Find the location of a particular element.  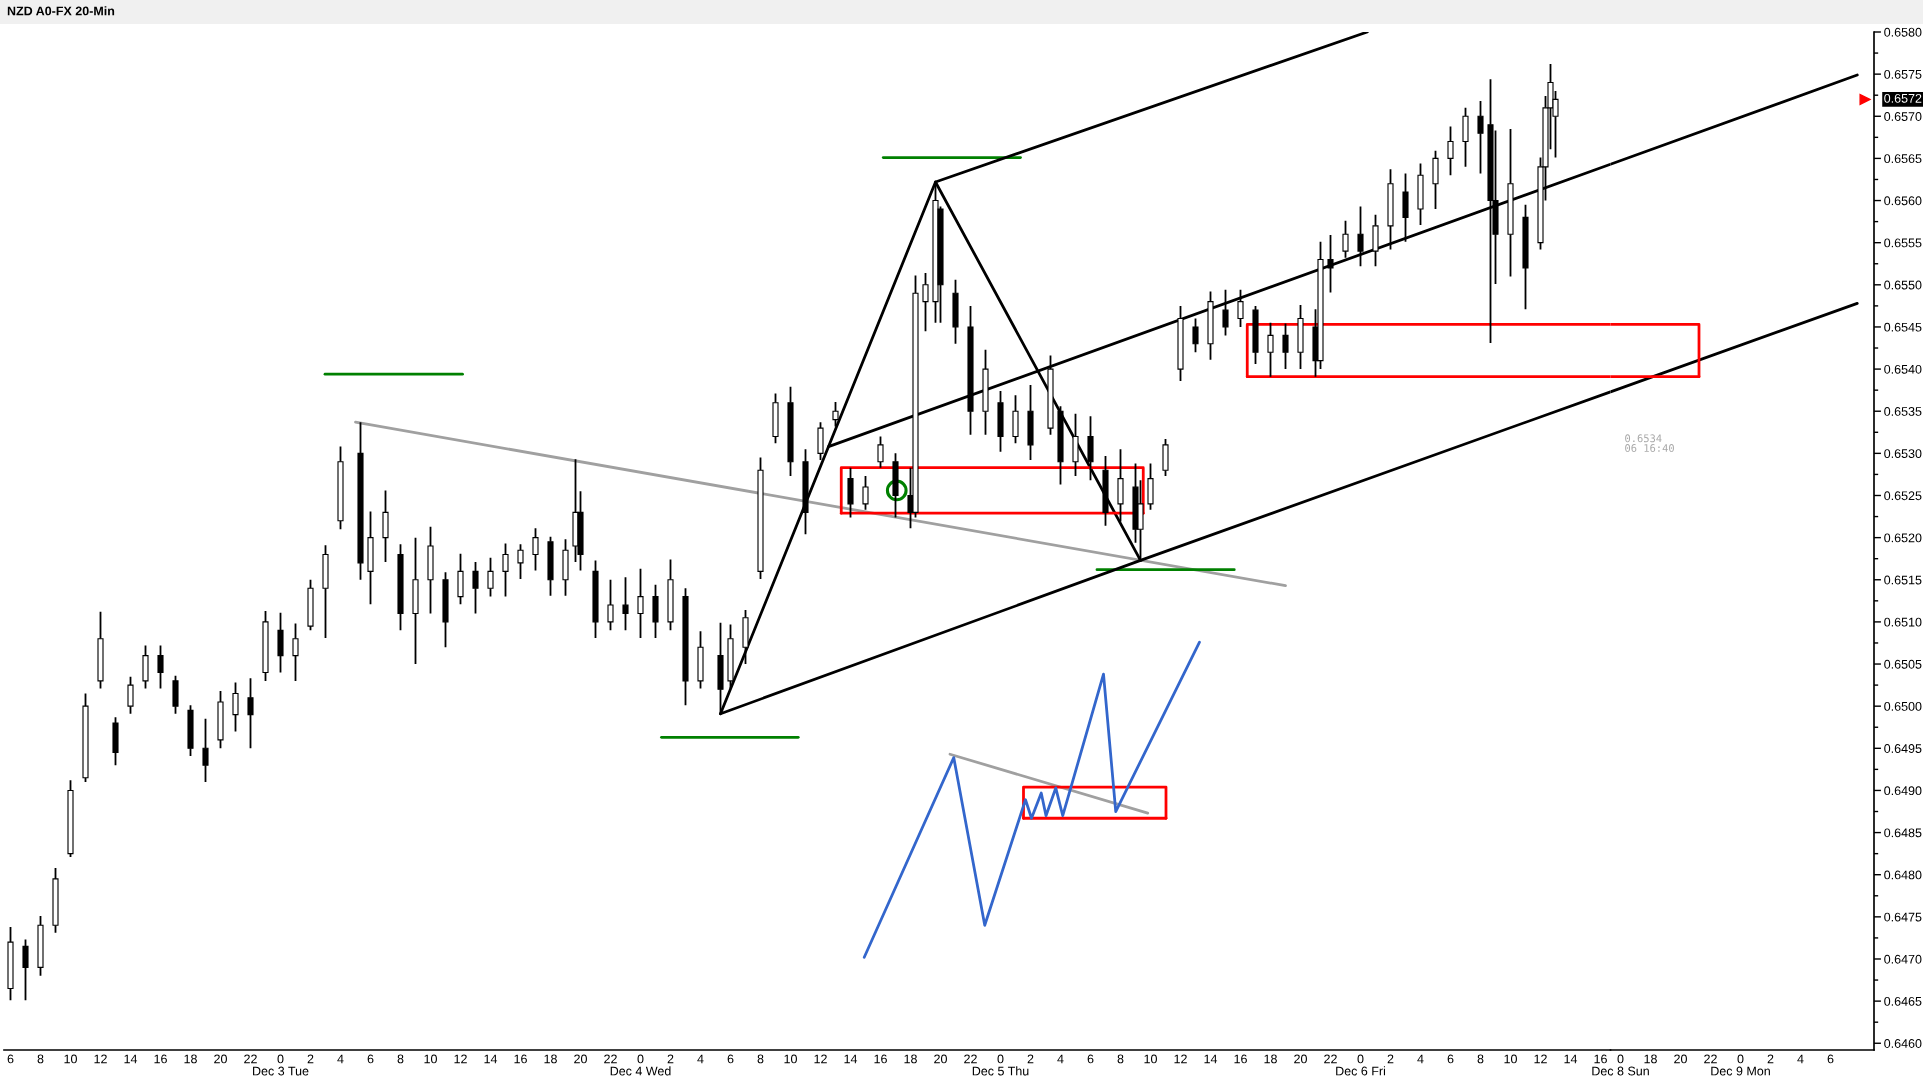

annotation: 0.6534 06 16:40 is located at coordinates (1649, 443).